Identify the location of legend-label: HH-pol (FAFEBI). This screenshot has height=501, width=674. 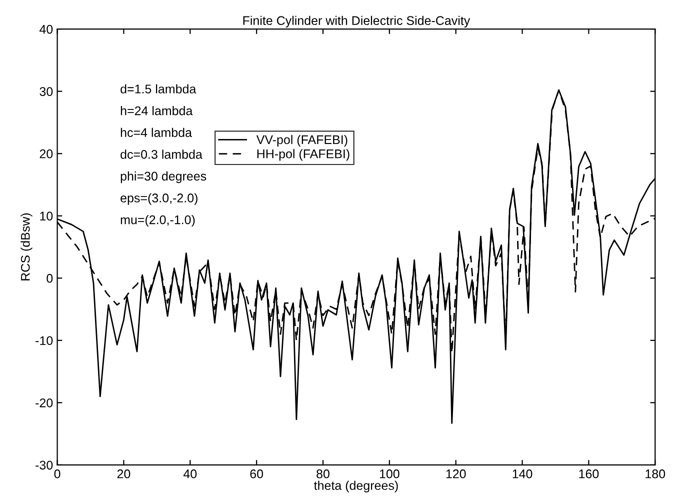
(303, 155).